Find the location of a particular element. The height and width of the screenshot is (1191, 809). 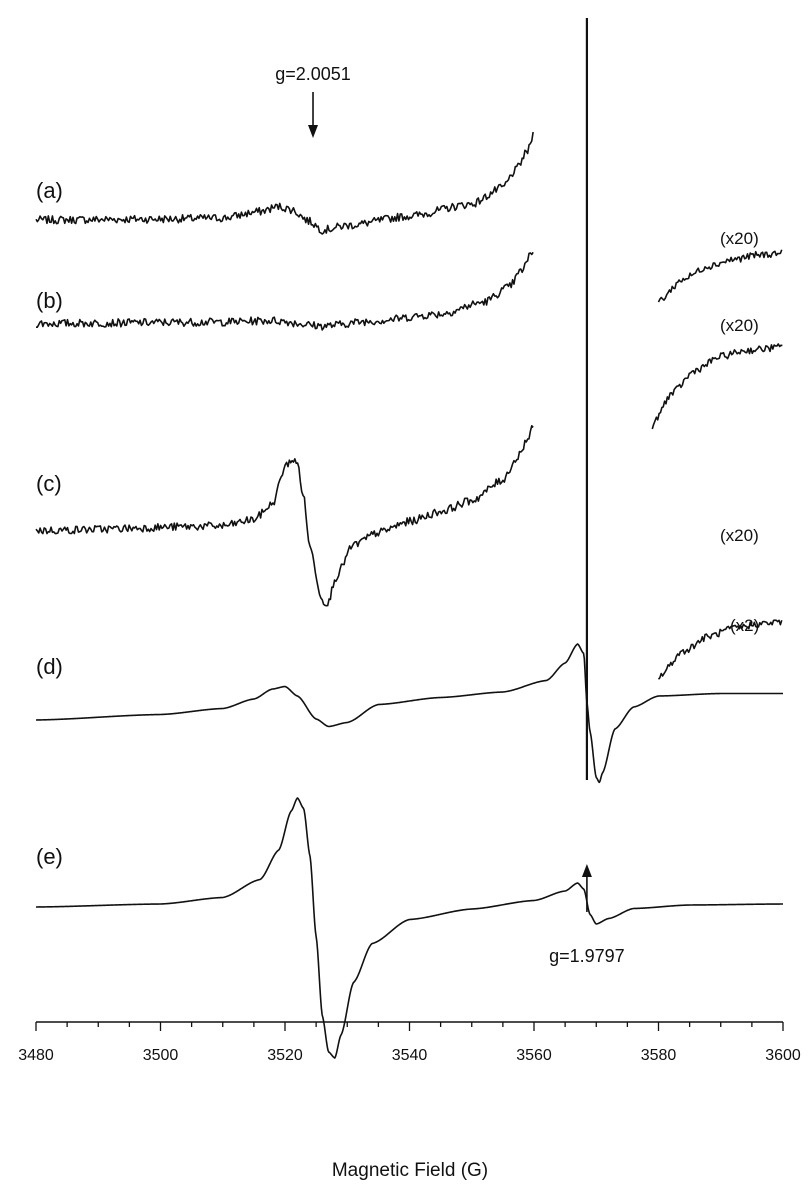

trace-a is located at coordinates (284, 183).